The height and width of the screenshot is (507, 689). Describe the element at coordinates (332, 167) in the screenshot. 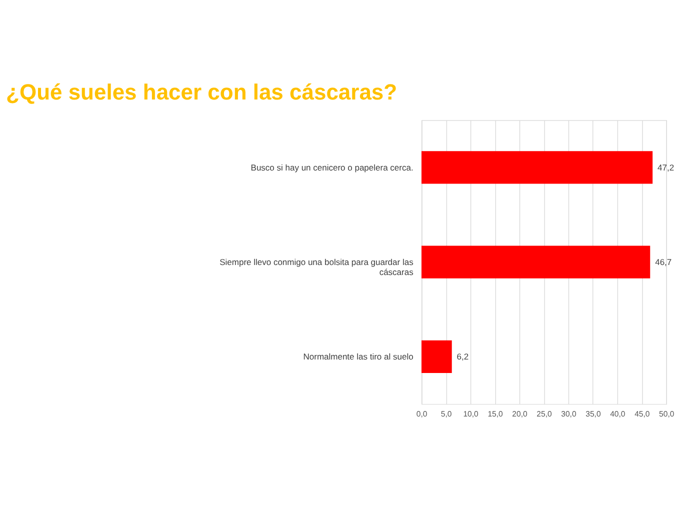

I see `y-tick-label: Busco si hay un cenicero o papelera cerca.` at that location.